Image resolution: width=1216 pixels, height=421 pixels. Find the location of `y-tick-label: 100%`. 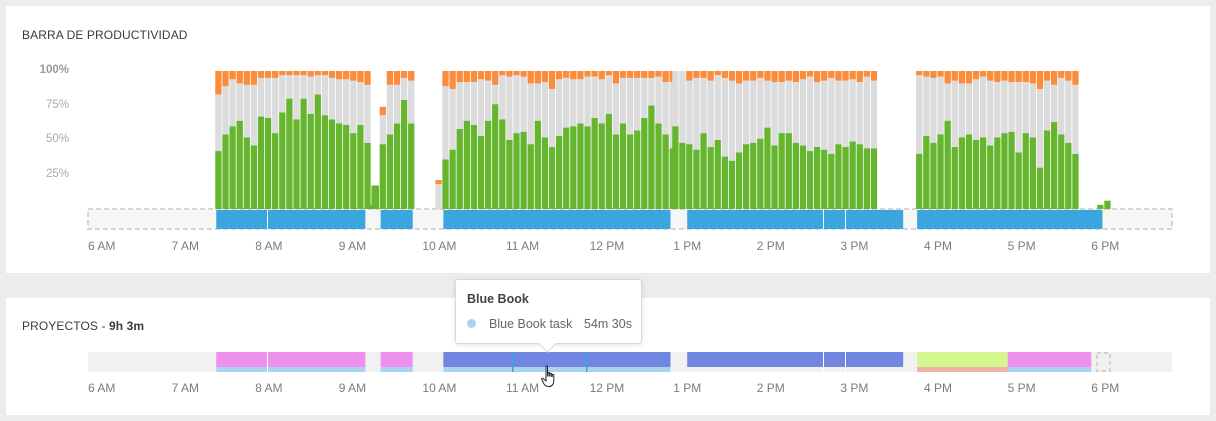

y-tick-label: 100% is located at coordinates (54, 70).